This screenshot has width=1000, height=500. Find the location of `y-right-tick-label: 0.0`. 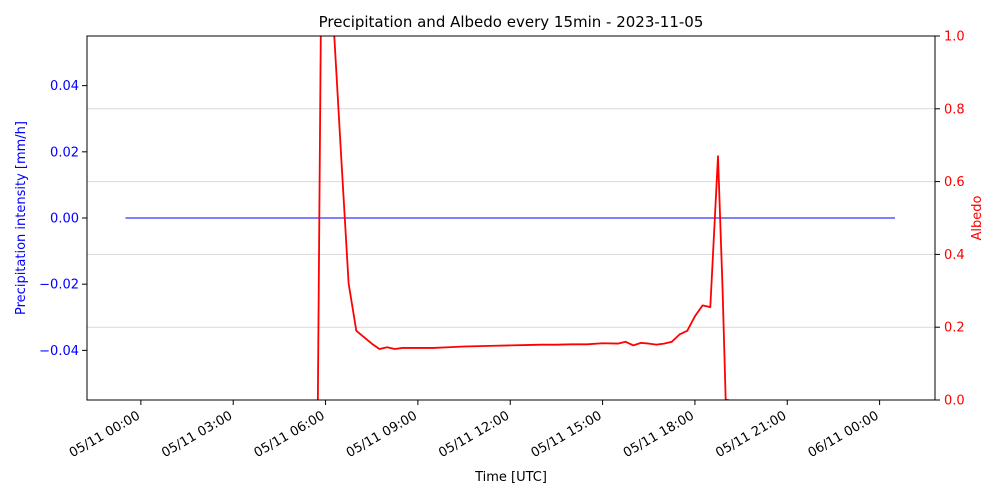

y-right-tick-label: 0.0 is located at coordinates (954, 401).